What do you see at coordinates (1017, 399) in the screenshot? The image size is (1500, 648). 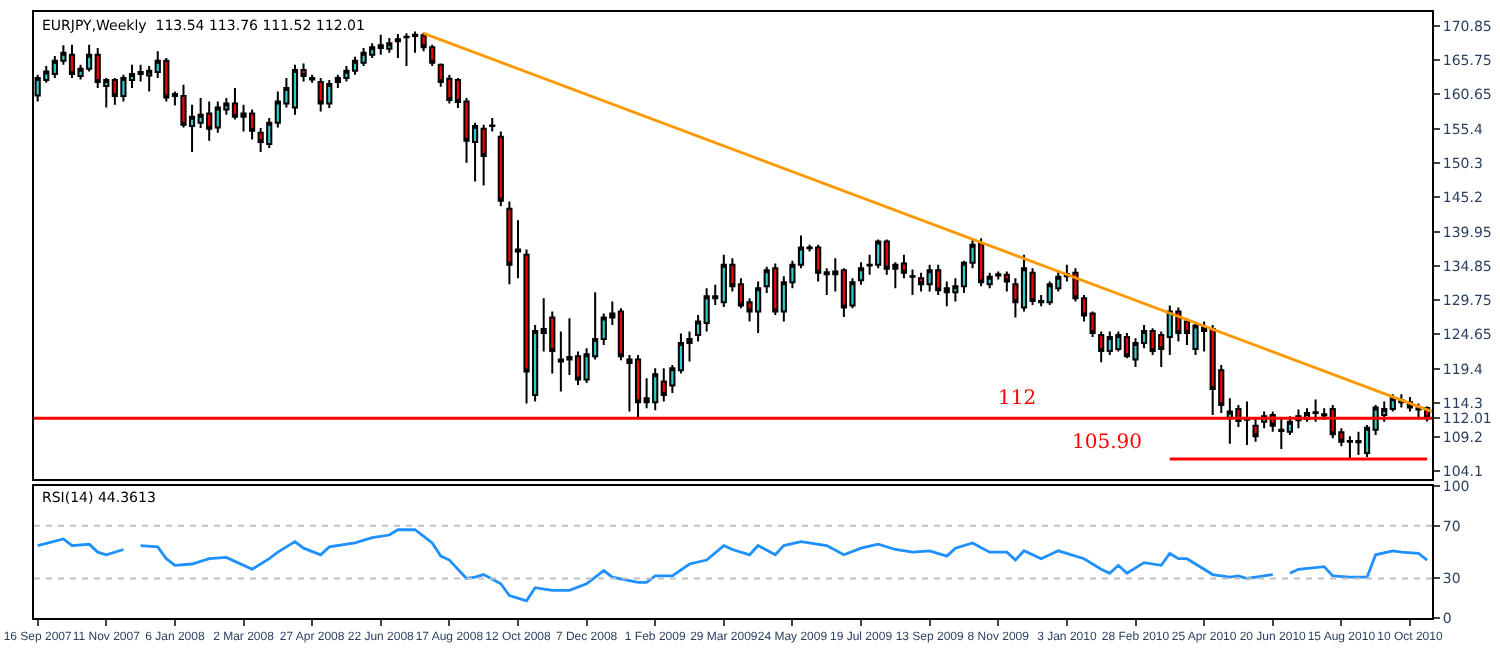 I see `ref-line-label: 112` at bounding box center [1017, 399].